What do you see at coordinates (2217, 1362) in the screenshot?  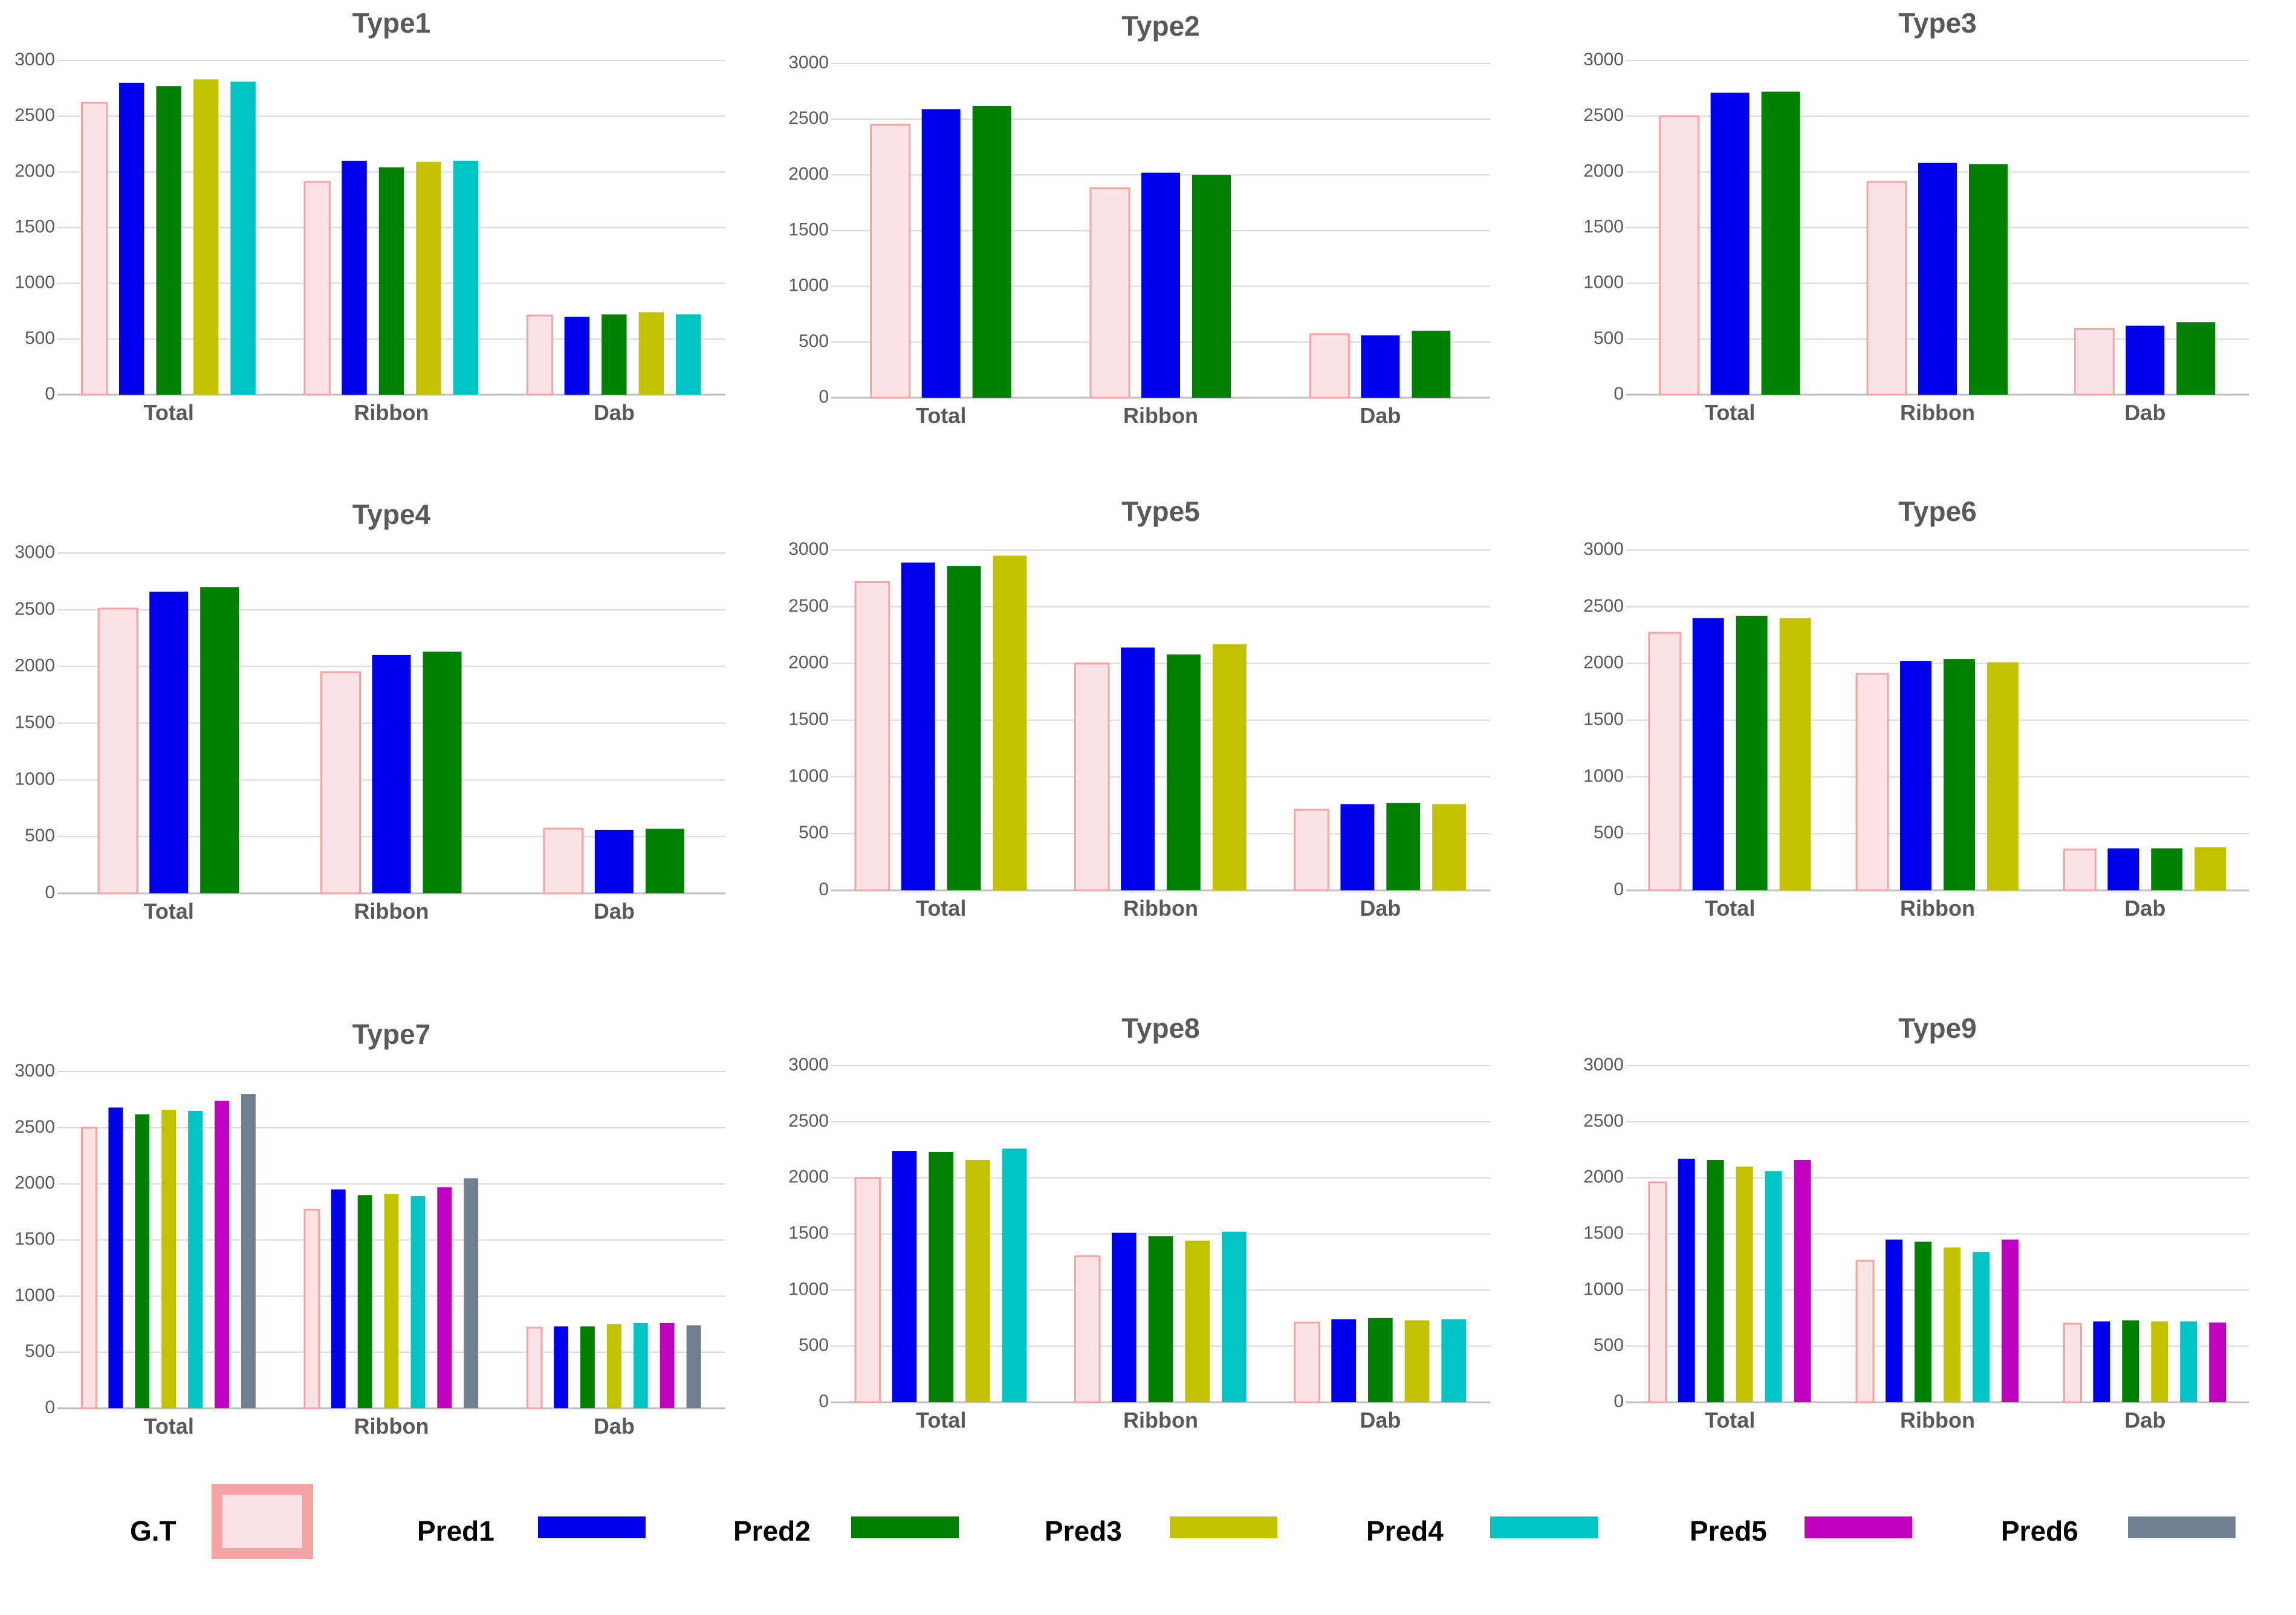 I see `bar-pred5-dab` at bounding box center [2217, 1362].